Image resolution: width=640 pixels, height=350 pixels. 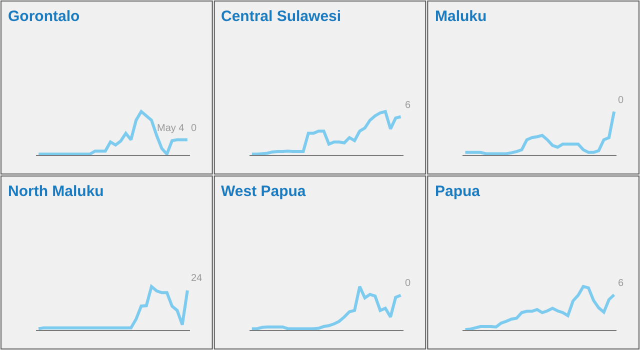 What do you see at coordinates (461, 16) in the screenshot?
I see `chart-title: Maluku` at bounding box center [461, 16].